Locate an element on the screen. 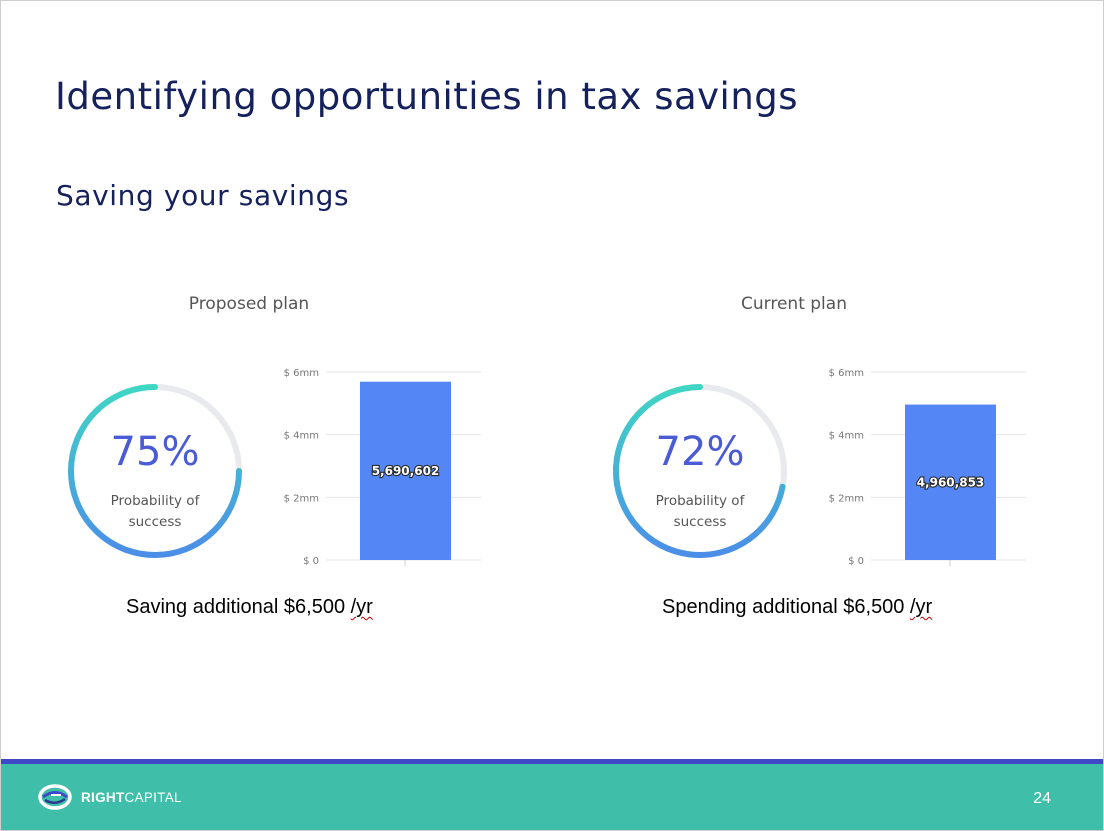 The height and width of the screenshot is (831, 1104). proposed-plan-title: Proposed plan is located at coordinates (249, 304).